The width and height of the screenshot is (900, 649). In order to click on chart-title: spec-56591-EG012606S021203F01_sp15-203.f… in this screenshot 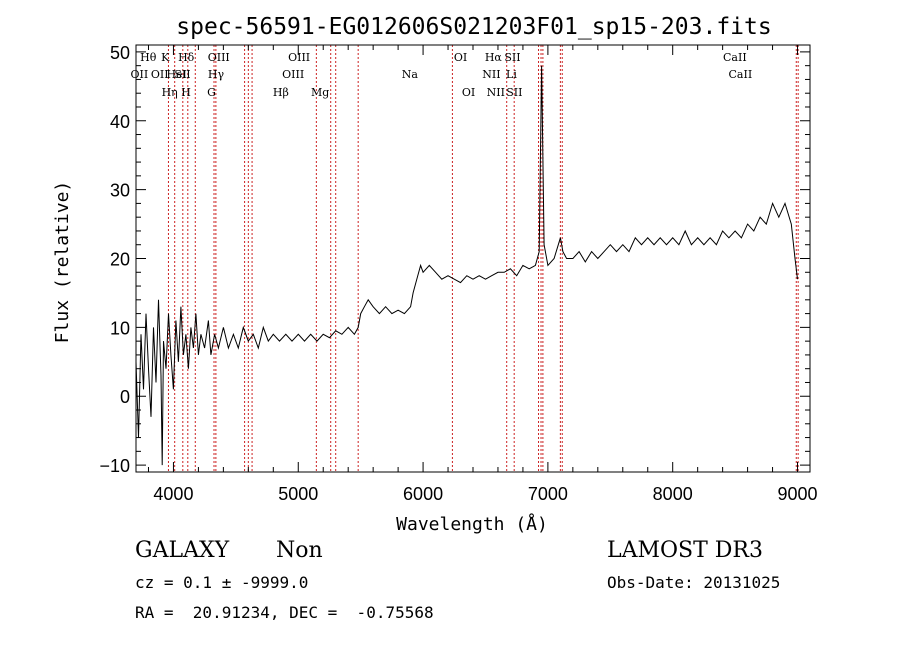, I will do `click(473, 27)`.